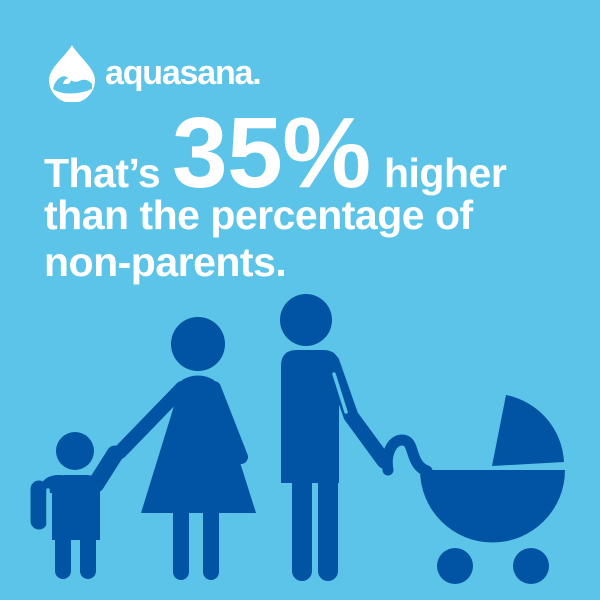 This screenshot has width=600, height=600. Describe the element at coordinates (77, 505) in the screenshot. I see `child-figure` at that location.